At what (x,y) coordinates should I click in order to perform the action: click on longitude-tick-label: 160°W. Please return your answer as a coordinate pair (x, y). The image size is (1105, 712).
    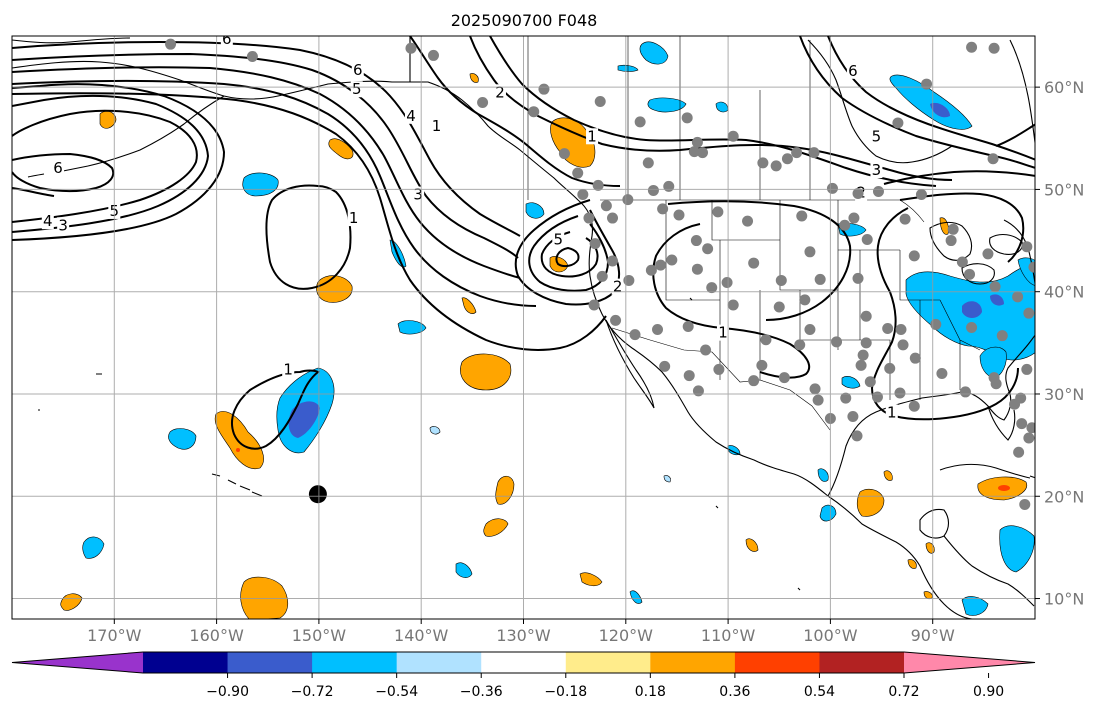
    Looking at the image, I should click on (216, 635).